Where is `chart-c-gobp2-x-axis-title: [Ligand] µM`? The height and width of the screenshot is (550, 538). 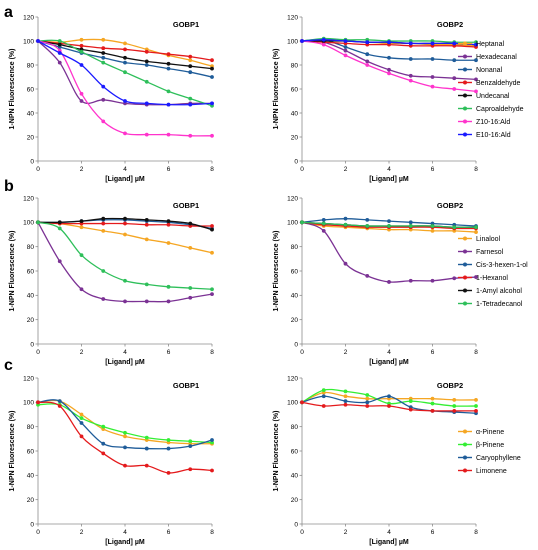
chart-c-gobp2-x-axis-title: [Ligand] µM is located at coordinates (389, 542).